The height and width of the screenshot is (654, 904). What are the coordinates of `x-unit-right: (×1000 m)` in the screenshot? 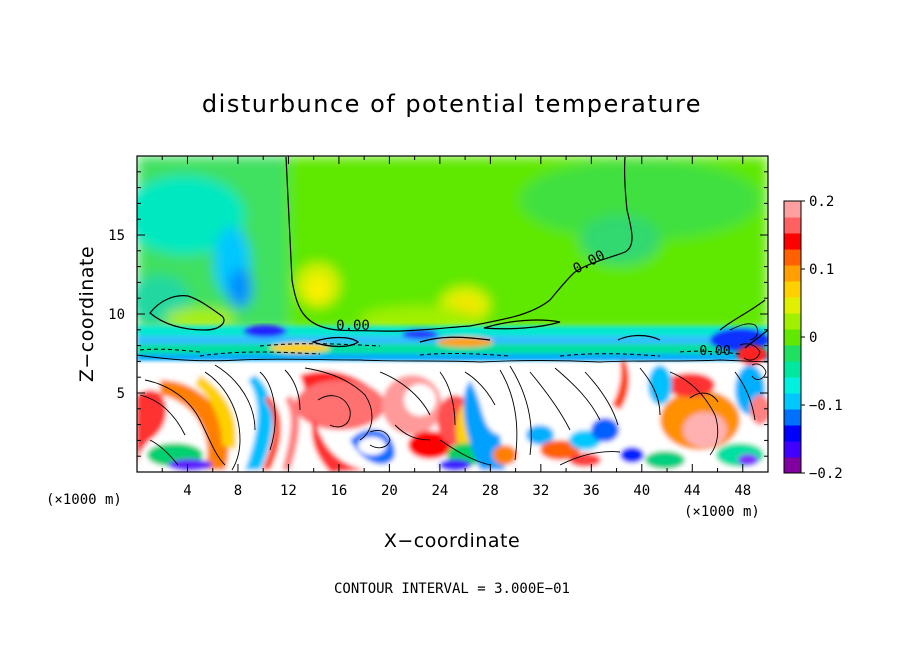 It's located at (722, 512).